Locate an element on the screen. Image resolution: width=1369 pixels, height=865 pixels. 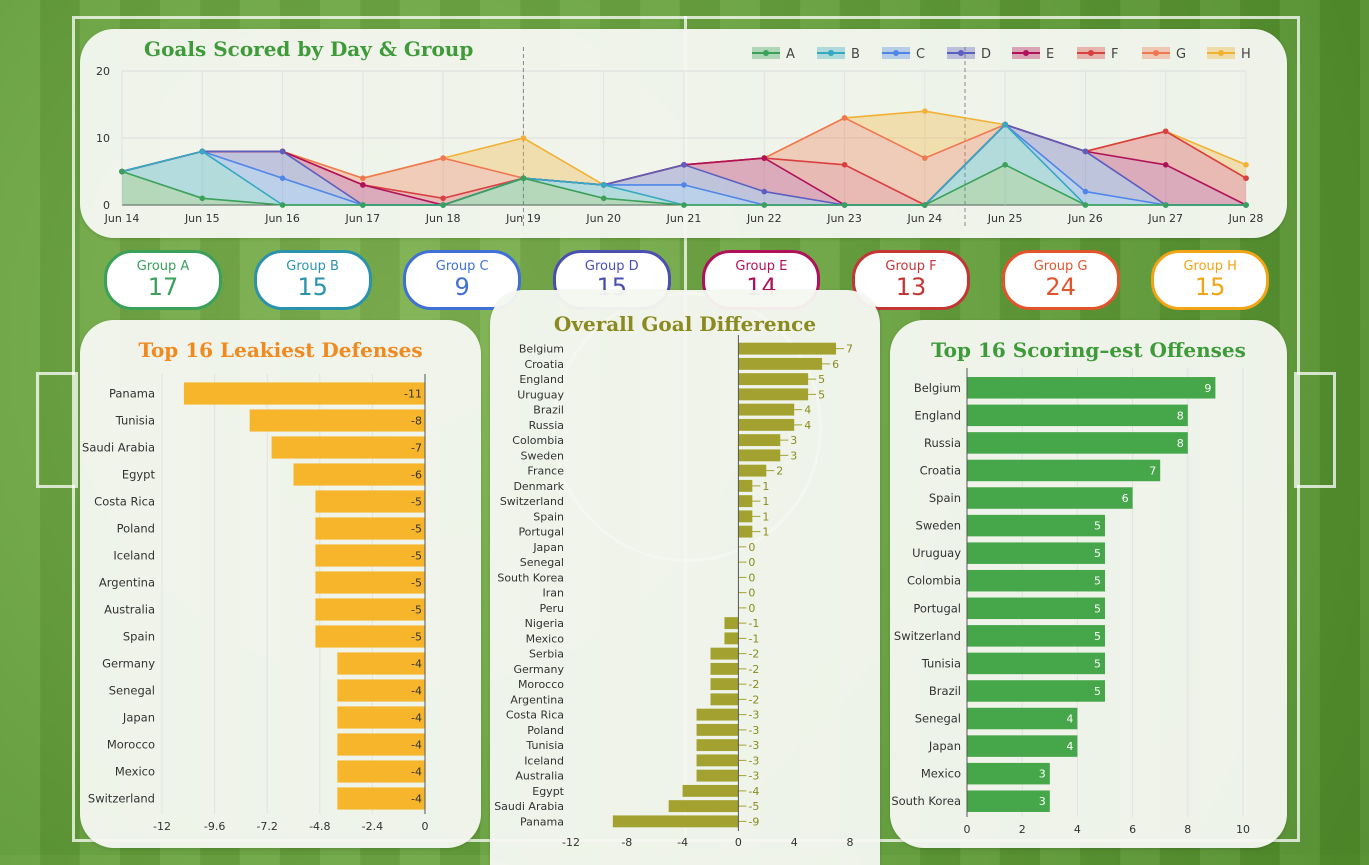
point-C is located at coordinates (1085, 191).